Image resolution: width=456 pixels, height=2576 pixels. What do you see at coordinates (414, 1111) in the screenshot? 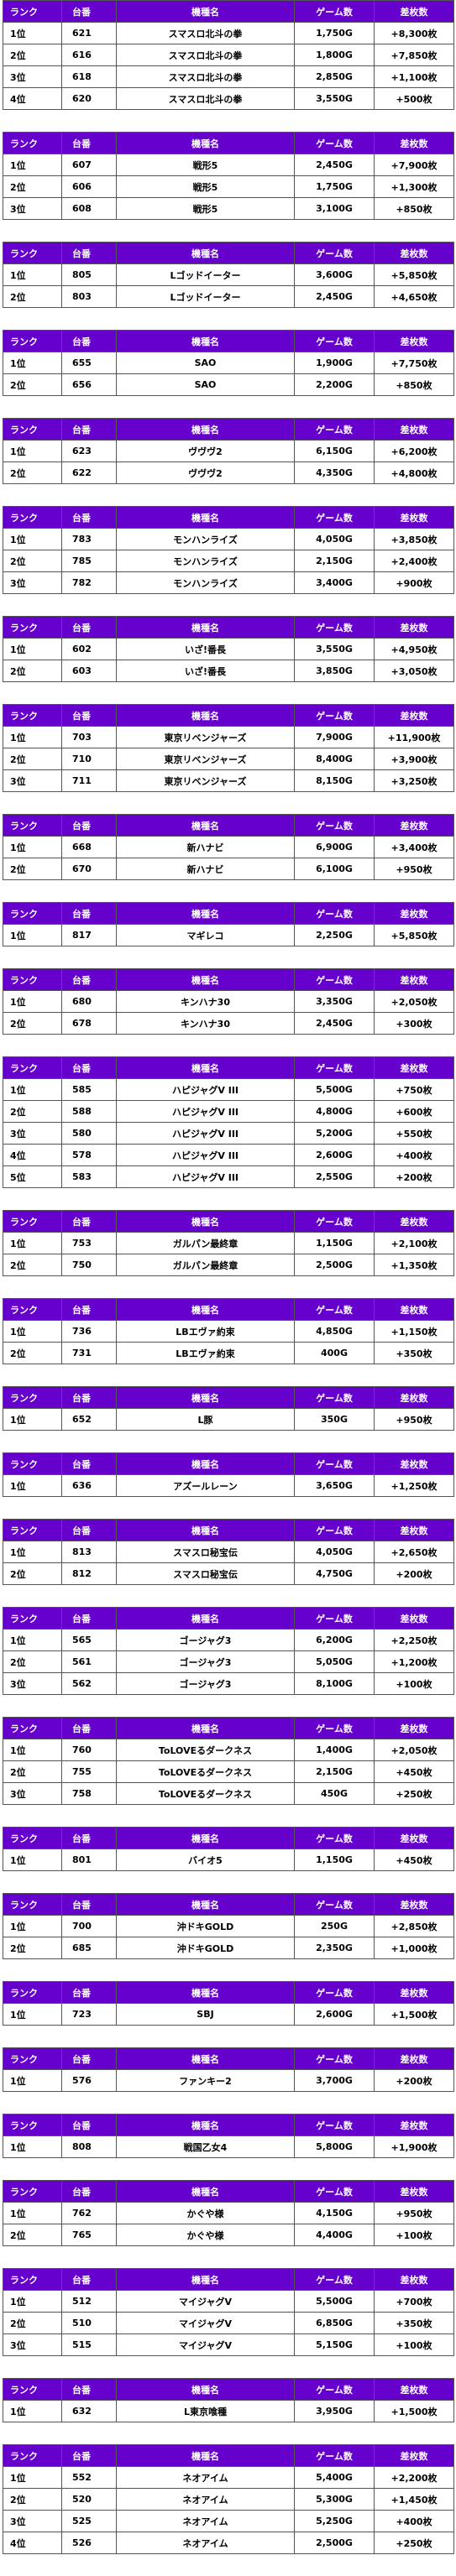
I see `coin-difference-cell: +600枚` at bounding box center [414, 1111].